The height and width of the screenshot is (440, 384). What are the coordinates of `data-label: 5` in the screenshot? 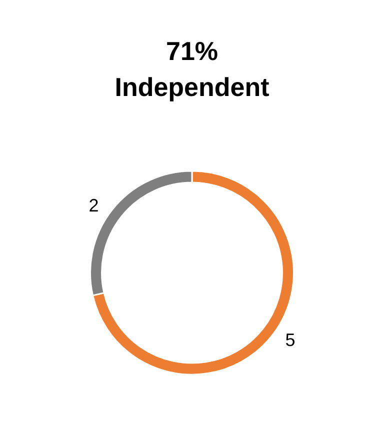 It's located at (290, 340).